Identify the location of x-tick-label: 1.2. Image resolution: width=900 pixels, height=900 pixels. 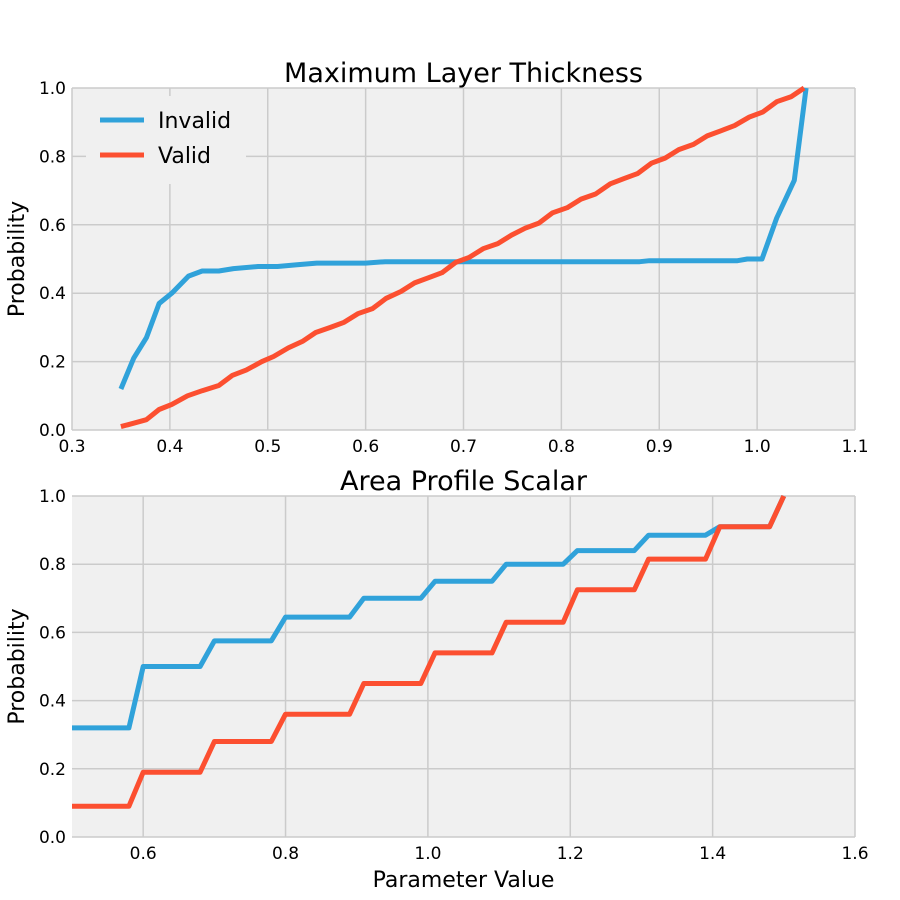
(570, 854).